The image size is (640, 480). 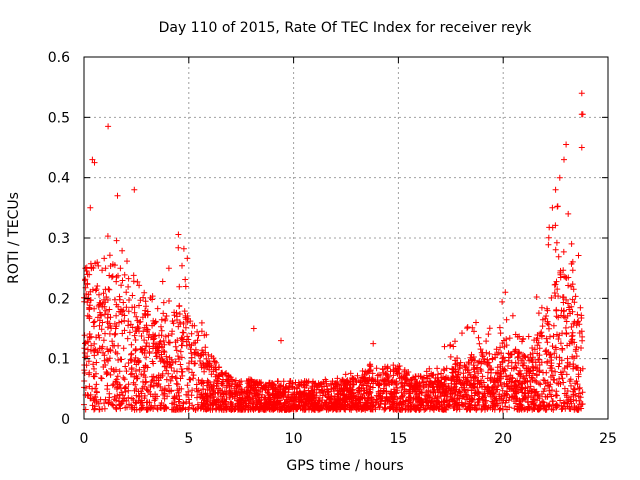 I want to click on x-tick-label: 10, so click(x=294, y=439).